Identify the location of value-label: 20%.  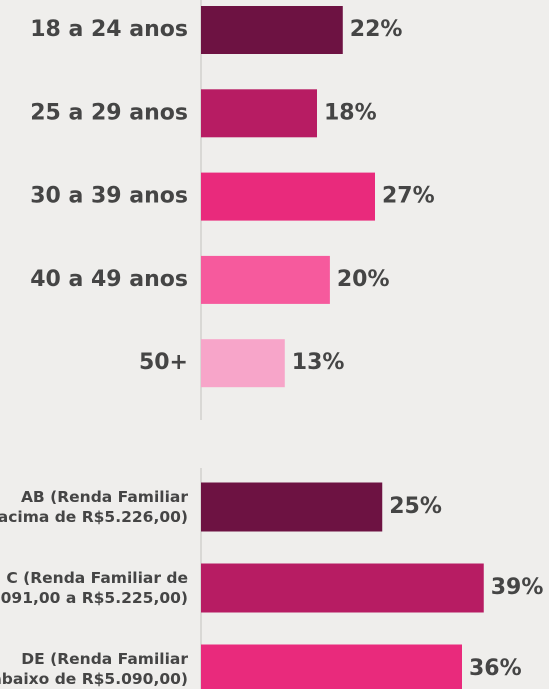
(363, 279).